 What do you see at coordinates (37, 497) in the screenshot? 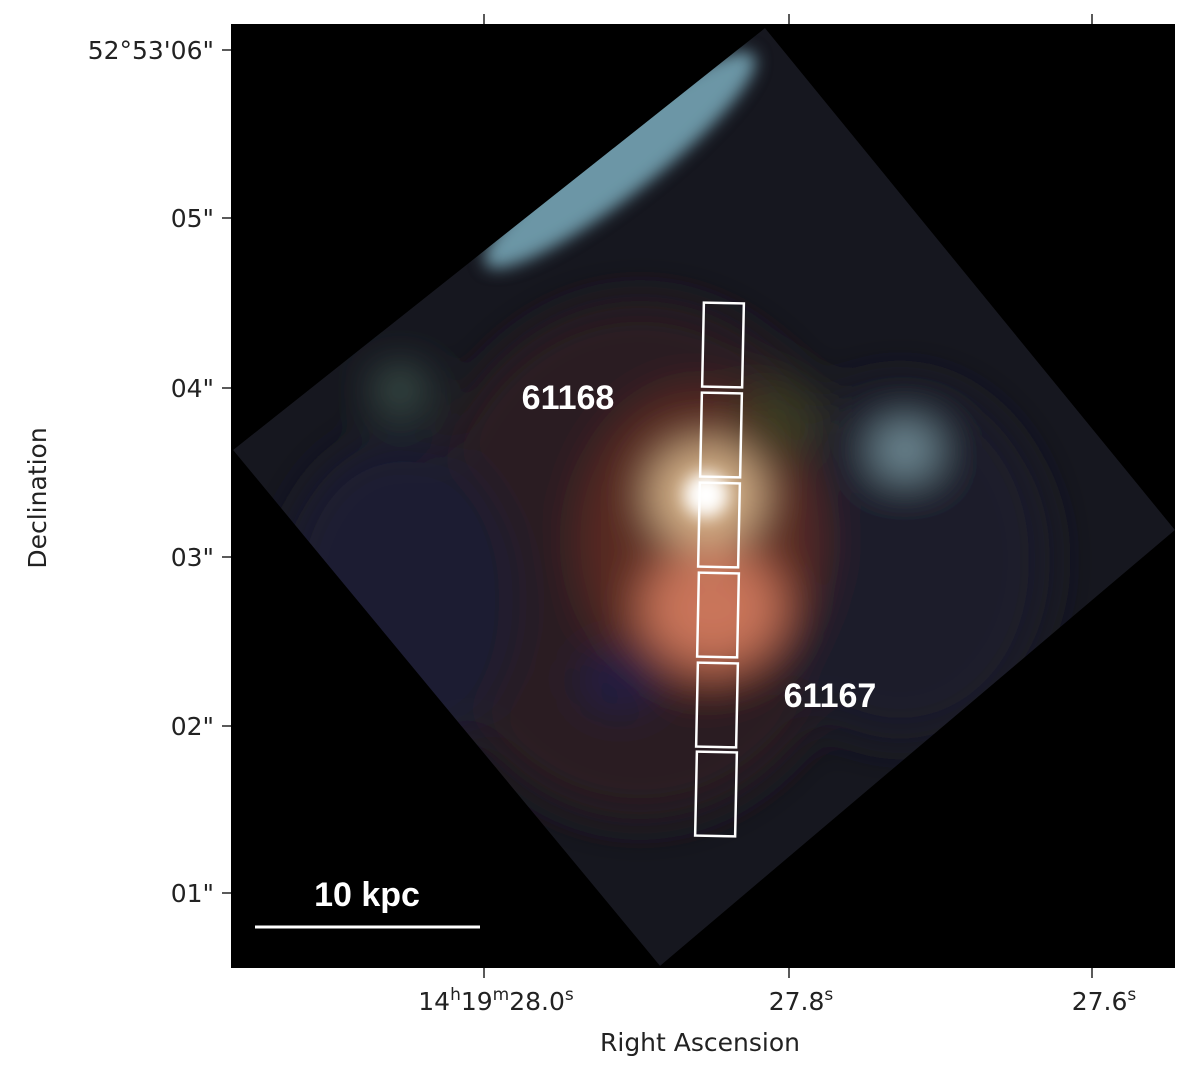
I see `y-axis-label: Declination` at bounding box center [37, 497].